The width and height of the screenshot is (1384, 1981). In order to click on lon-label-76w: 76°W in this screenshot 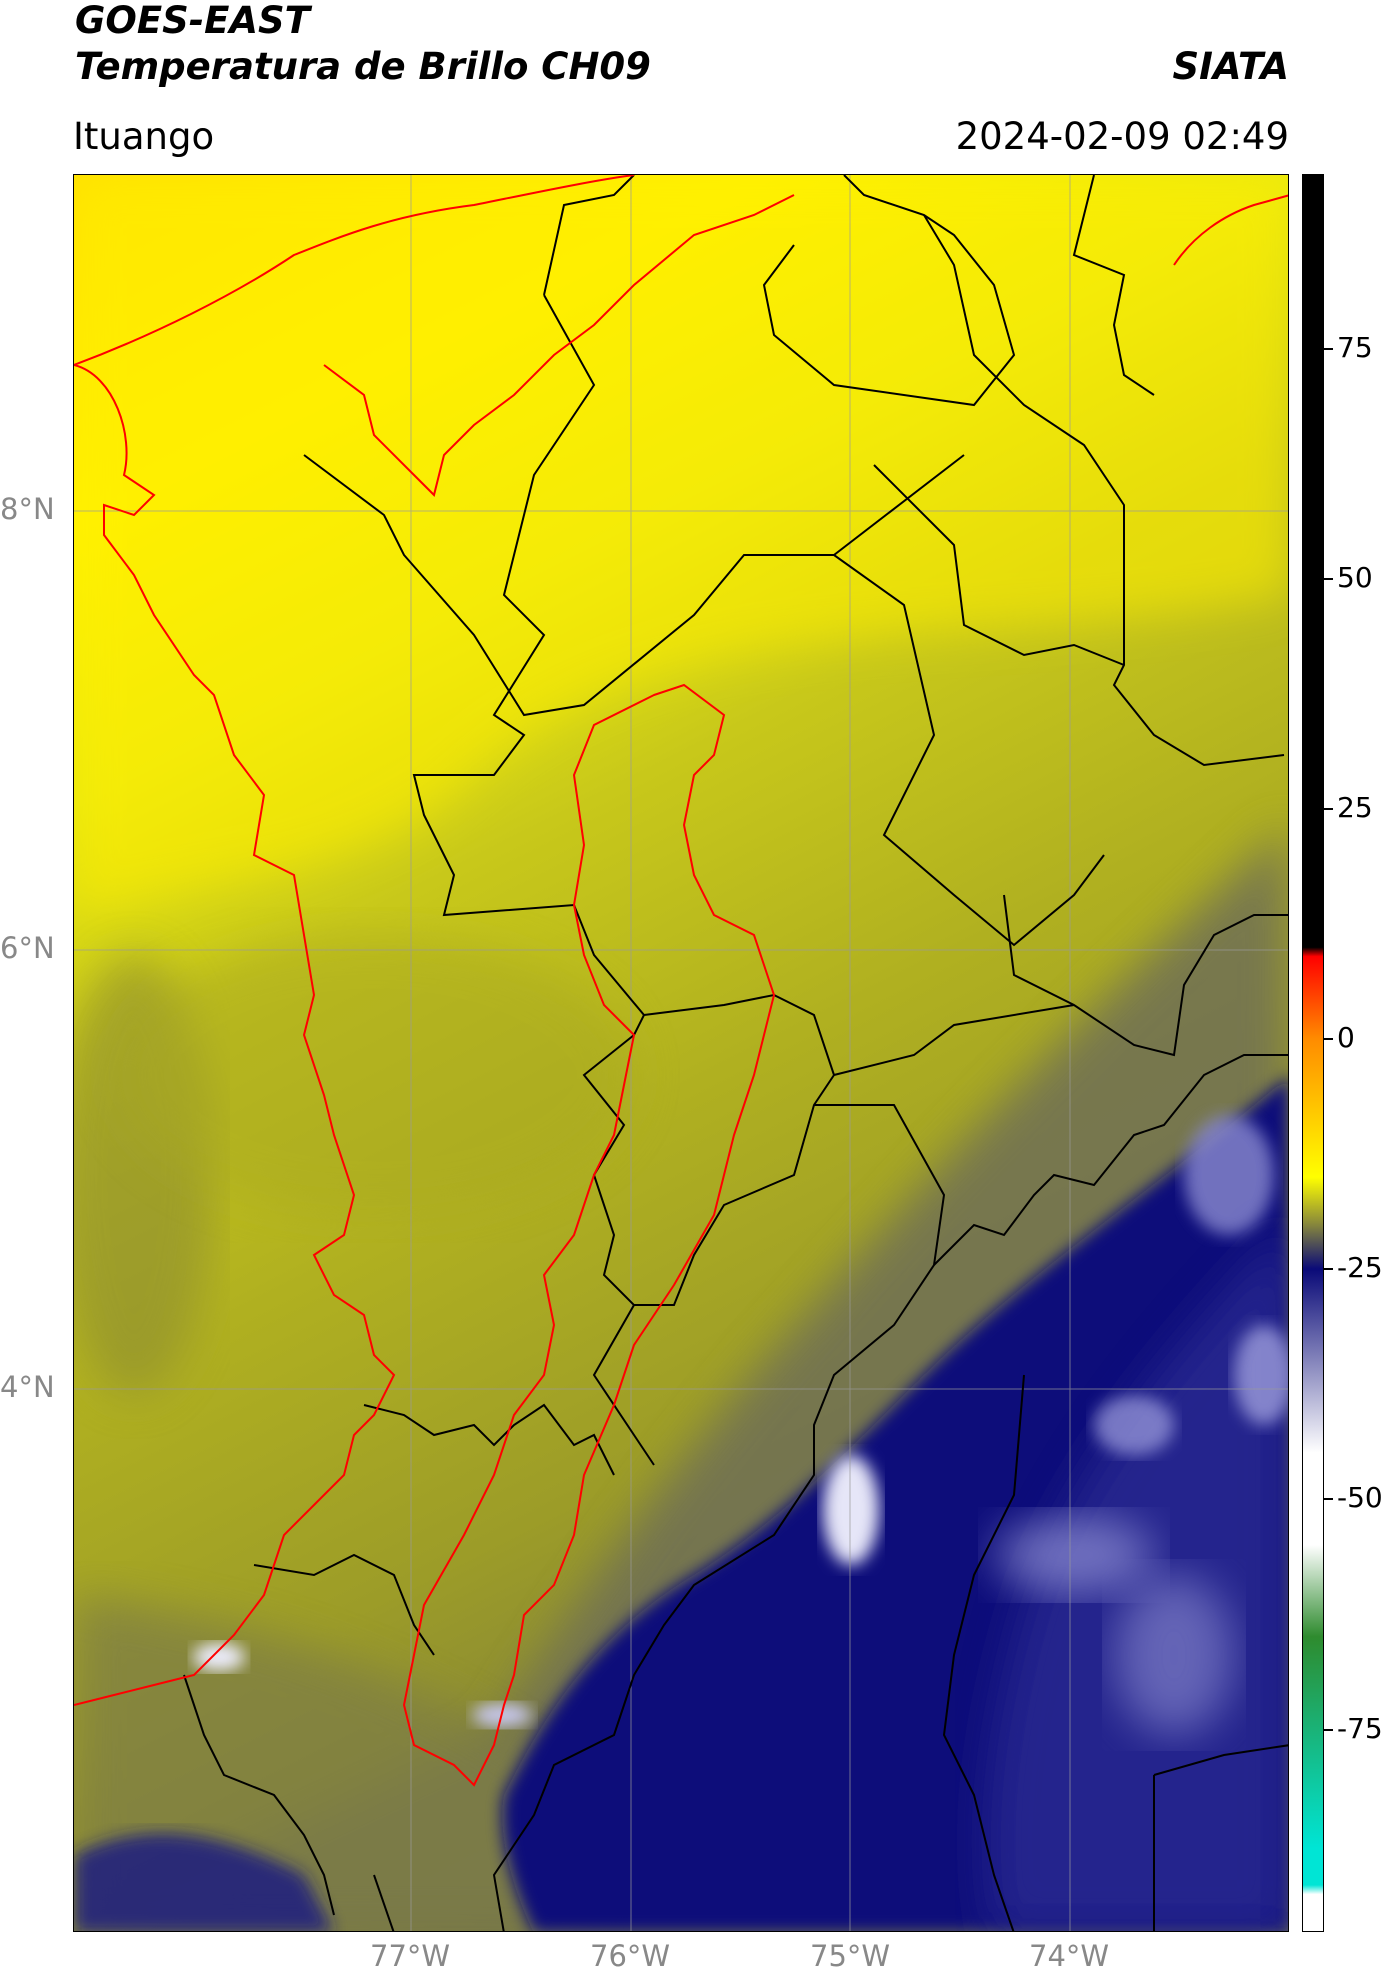, I will do `click(630, 1956)`.